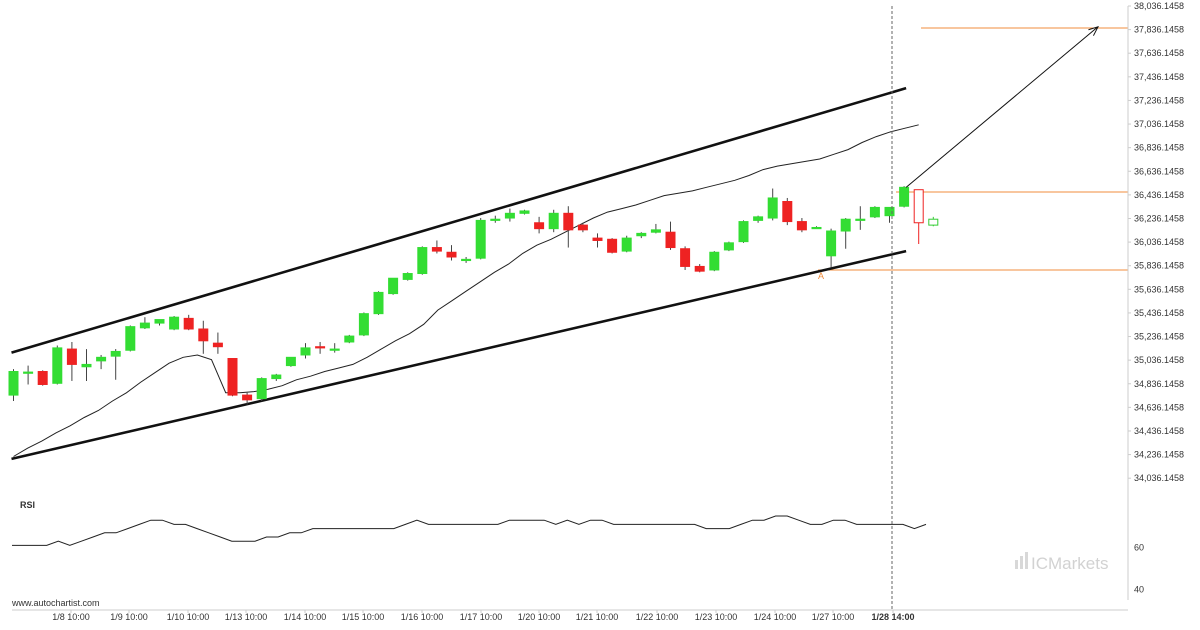 This screenshot has height=630, width=1200. What do you see at coordinates (597, 617) in the screenshot?
I see `x-tick-label: 1/21 10:00` at bounding box center [597, 617].